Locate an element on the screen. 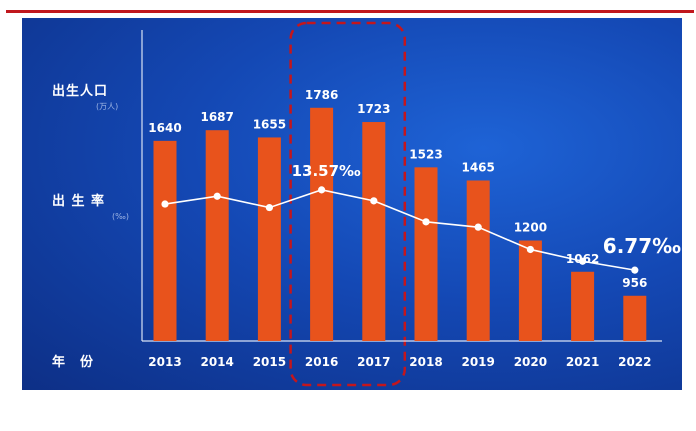  x-tick-label-2021: 2021 is located at coordinates (582, 362).